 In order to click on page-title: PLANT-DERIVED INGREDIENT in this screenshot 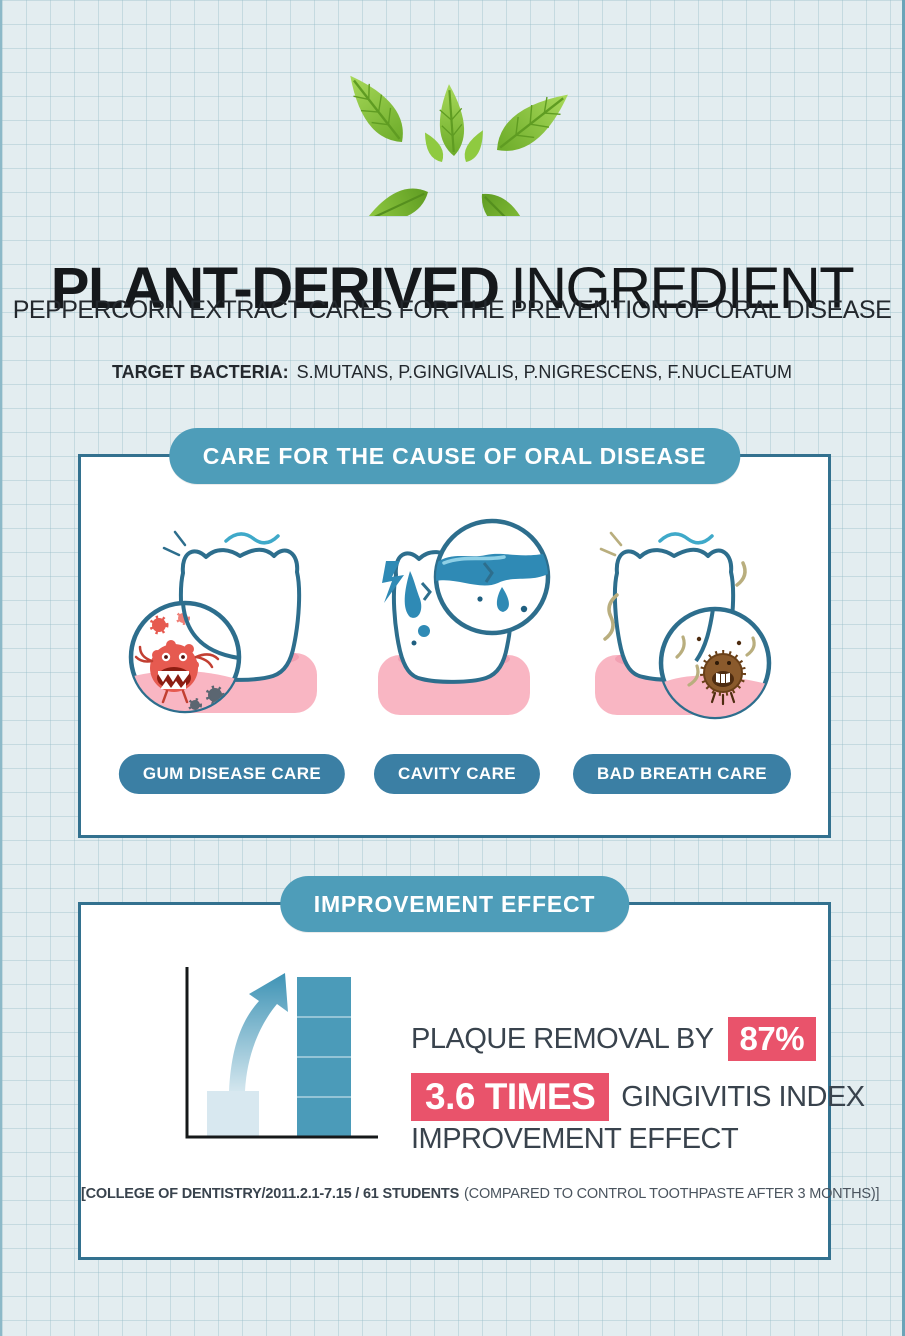, I will do `click(452, 288)`.